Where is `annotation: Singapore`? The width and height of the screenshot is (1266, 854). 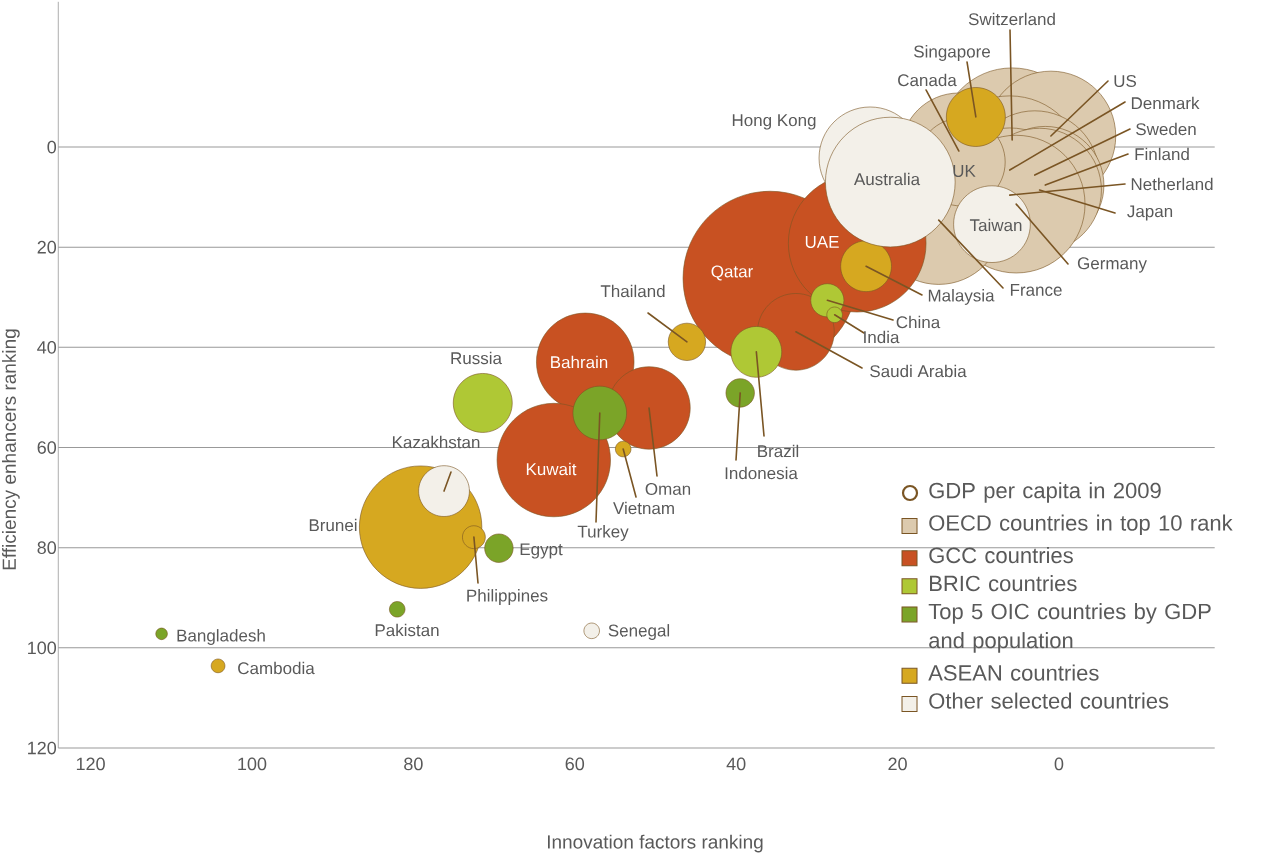
annotation: Singapore is located at coordinates (952, 53).